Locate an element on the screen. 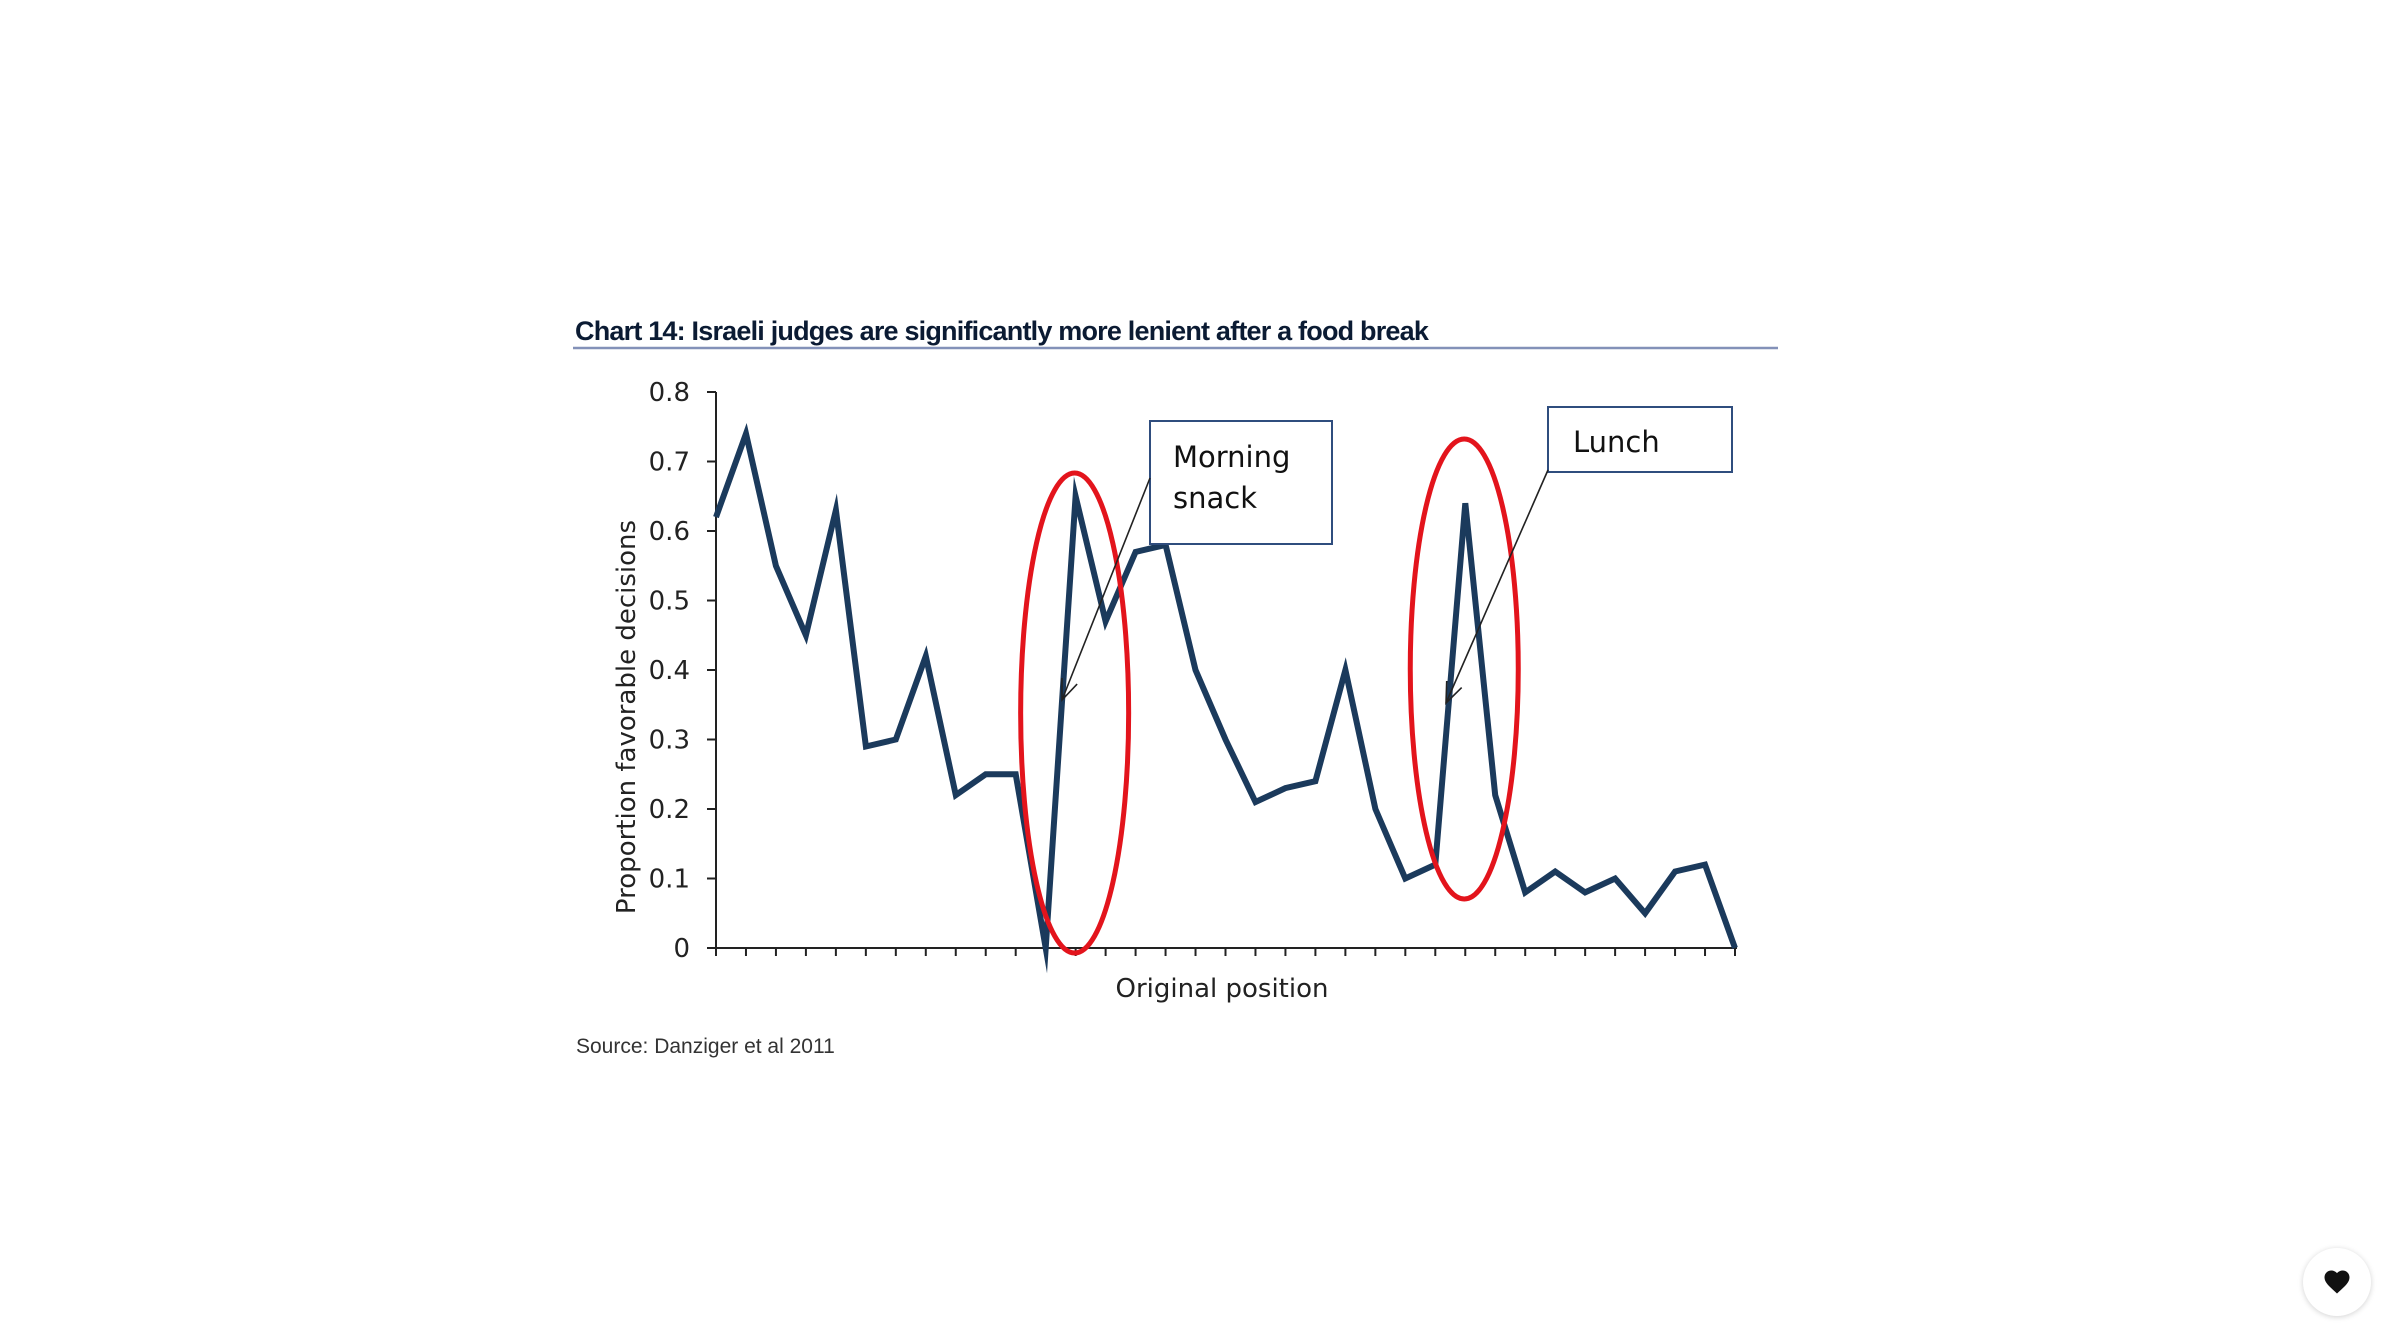  y-axis-label: Proportion favorable decisions is located at coordinates (627, 717).